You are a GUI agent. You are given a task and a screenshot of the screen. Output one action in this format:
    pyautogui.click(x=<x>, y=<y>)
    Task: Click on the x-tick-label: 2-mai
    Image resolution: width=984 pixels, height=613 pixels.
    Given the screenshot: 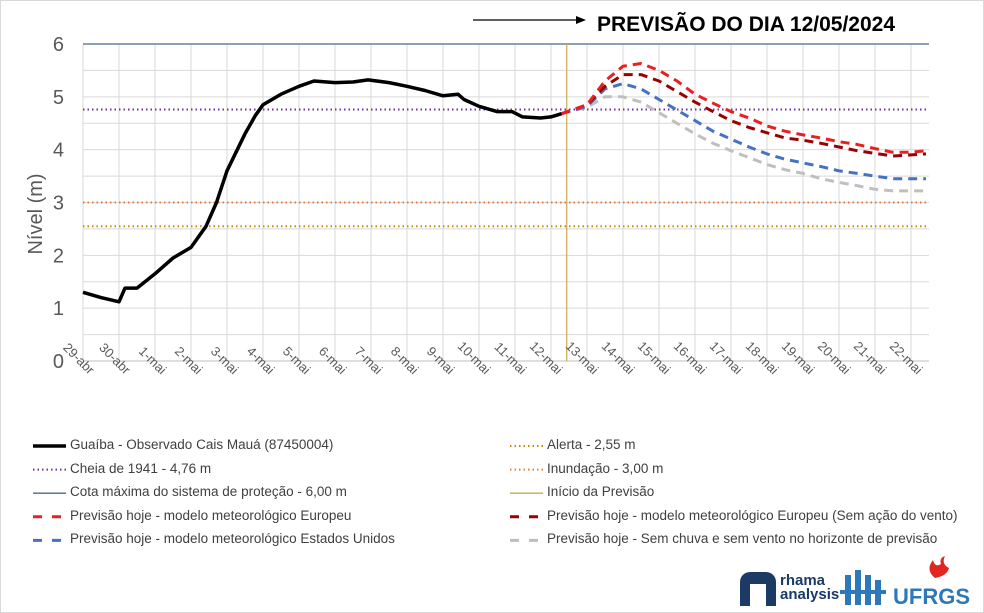 What is the action you would take?
    pyautogui.click(x=189, y=361)
    